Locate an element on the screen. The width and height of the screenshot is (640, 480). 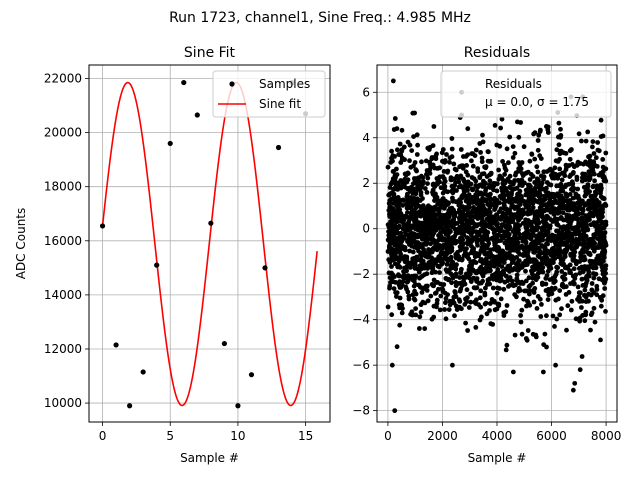
legend-label-samples: Samples is located at coordinates (284, 84).